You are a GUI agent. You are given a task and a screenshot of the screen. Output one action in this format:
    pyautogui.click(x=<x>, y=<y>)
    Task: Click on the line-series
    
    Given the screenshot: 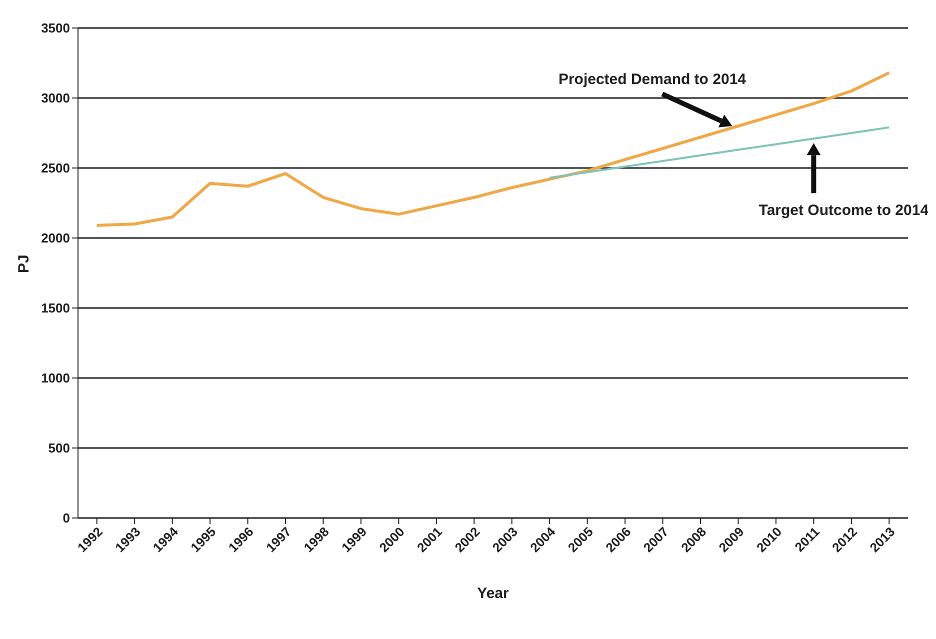 What is the action you would take?
    pyautogui.click(x=719, y=152)
    